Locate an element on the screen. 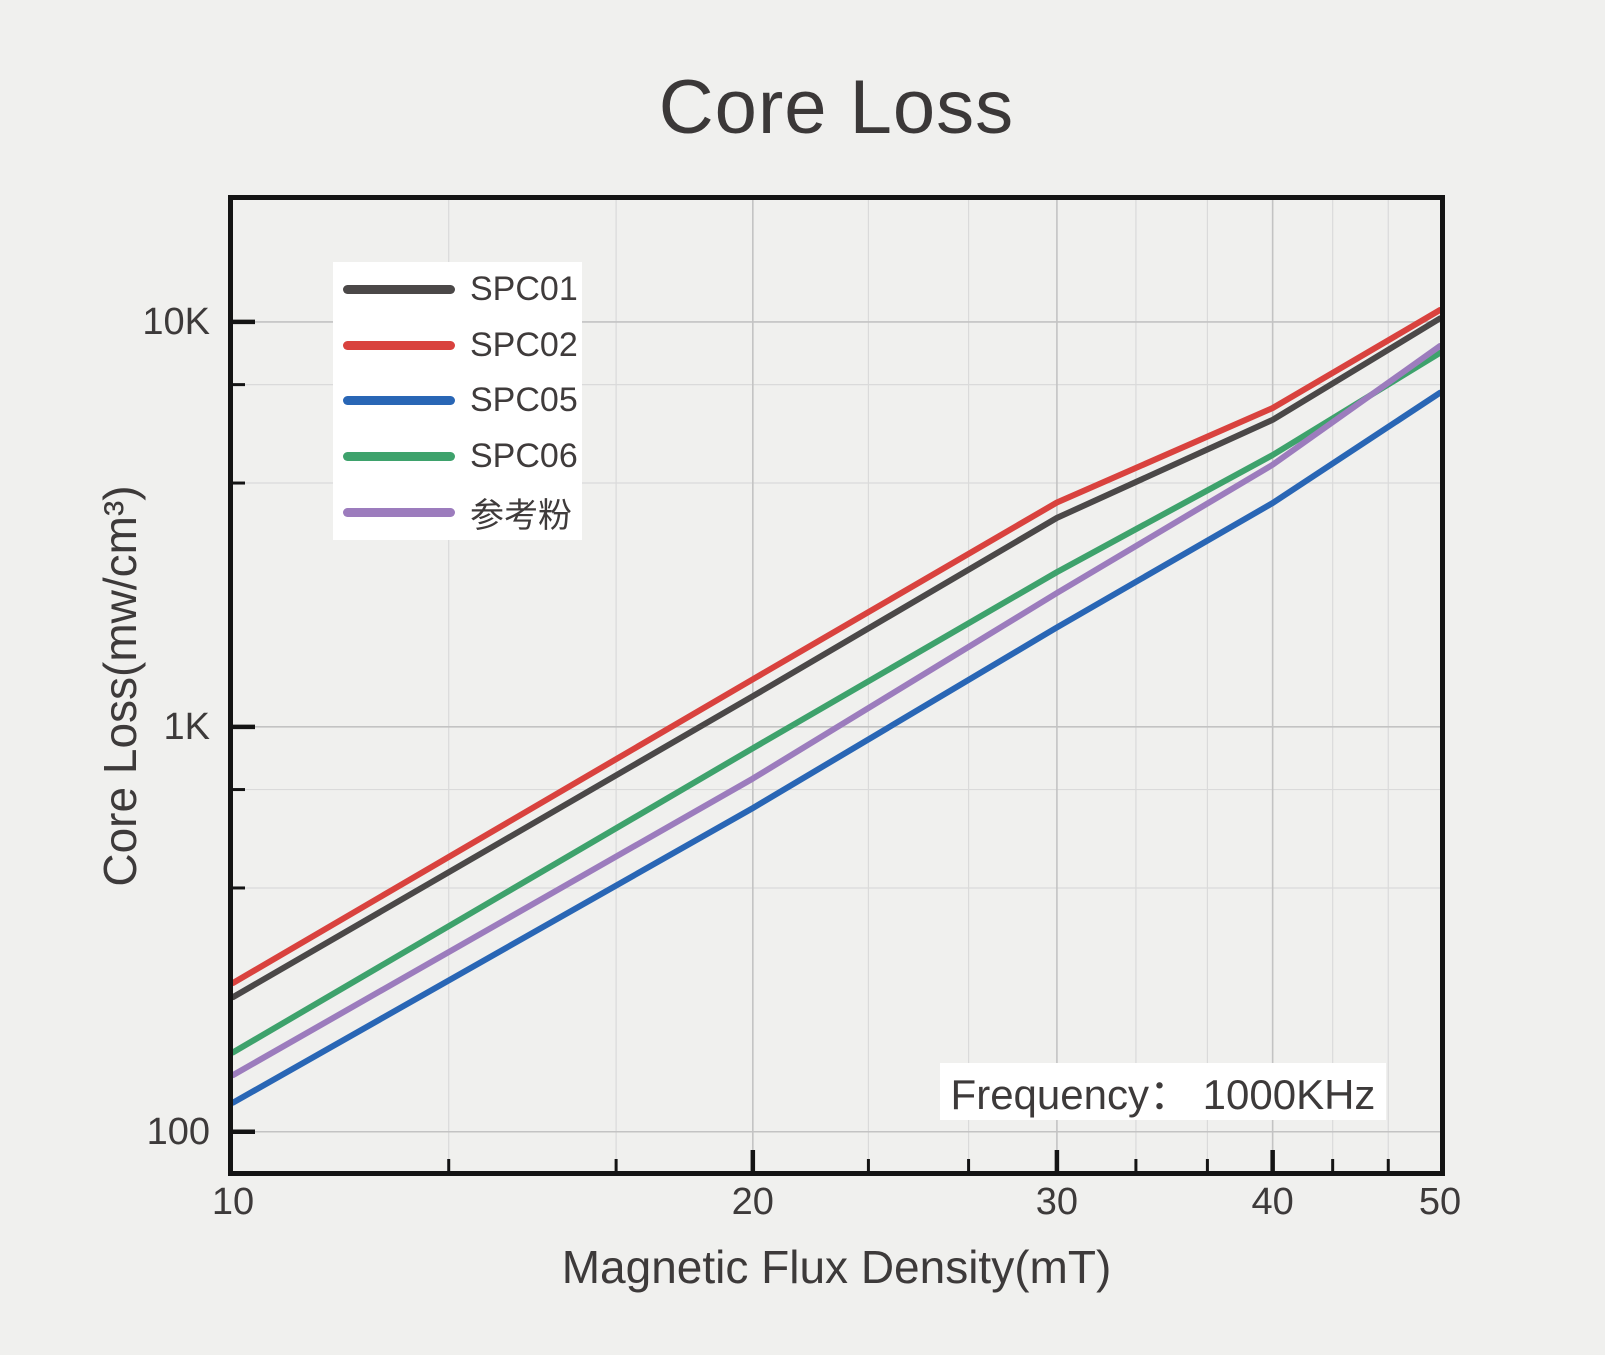 Image resolution: width=1605 pixels, height=1355 pixels. legend: SPC01 SPC02 SPC05 SPC06 参考粉 is located at coordinates (457, 401).